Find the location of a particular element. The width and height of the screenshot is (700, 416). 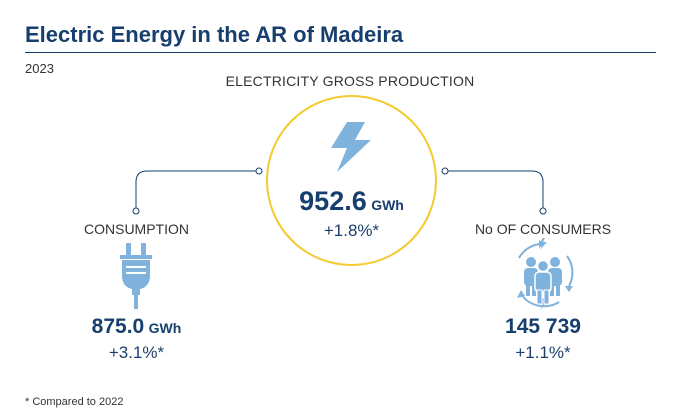

consumers-value: 145 739 is located at coordinates (543, 327).